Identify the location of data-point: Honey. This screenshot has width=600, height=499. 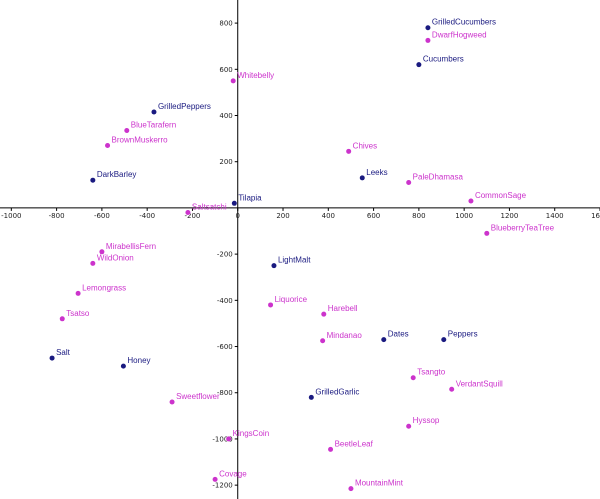
(135, 362).